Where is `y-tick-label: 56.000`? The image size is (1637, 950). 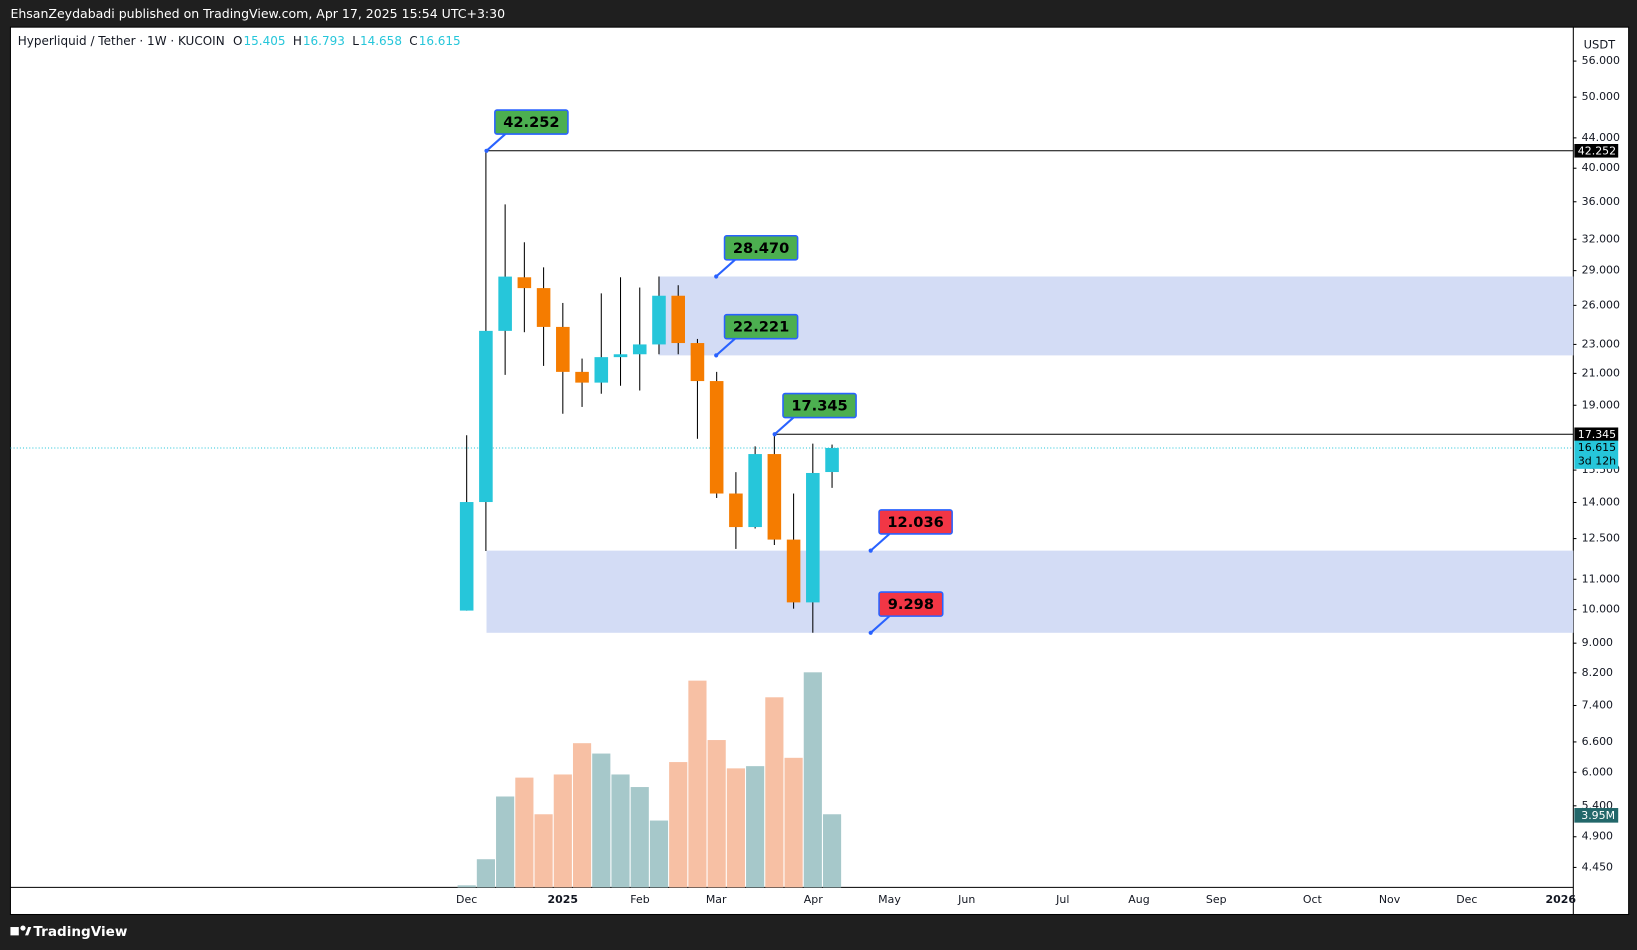
y-tick-label: 56.000 is located at coordinates (1601, 60).